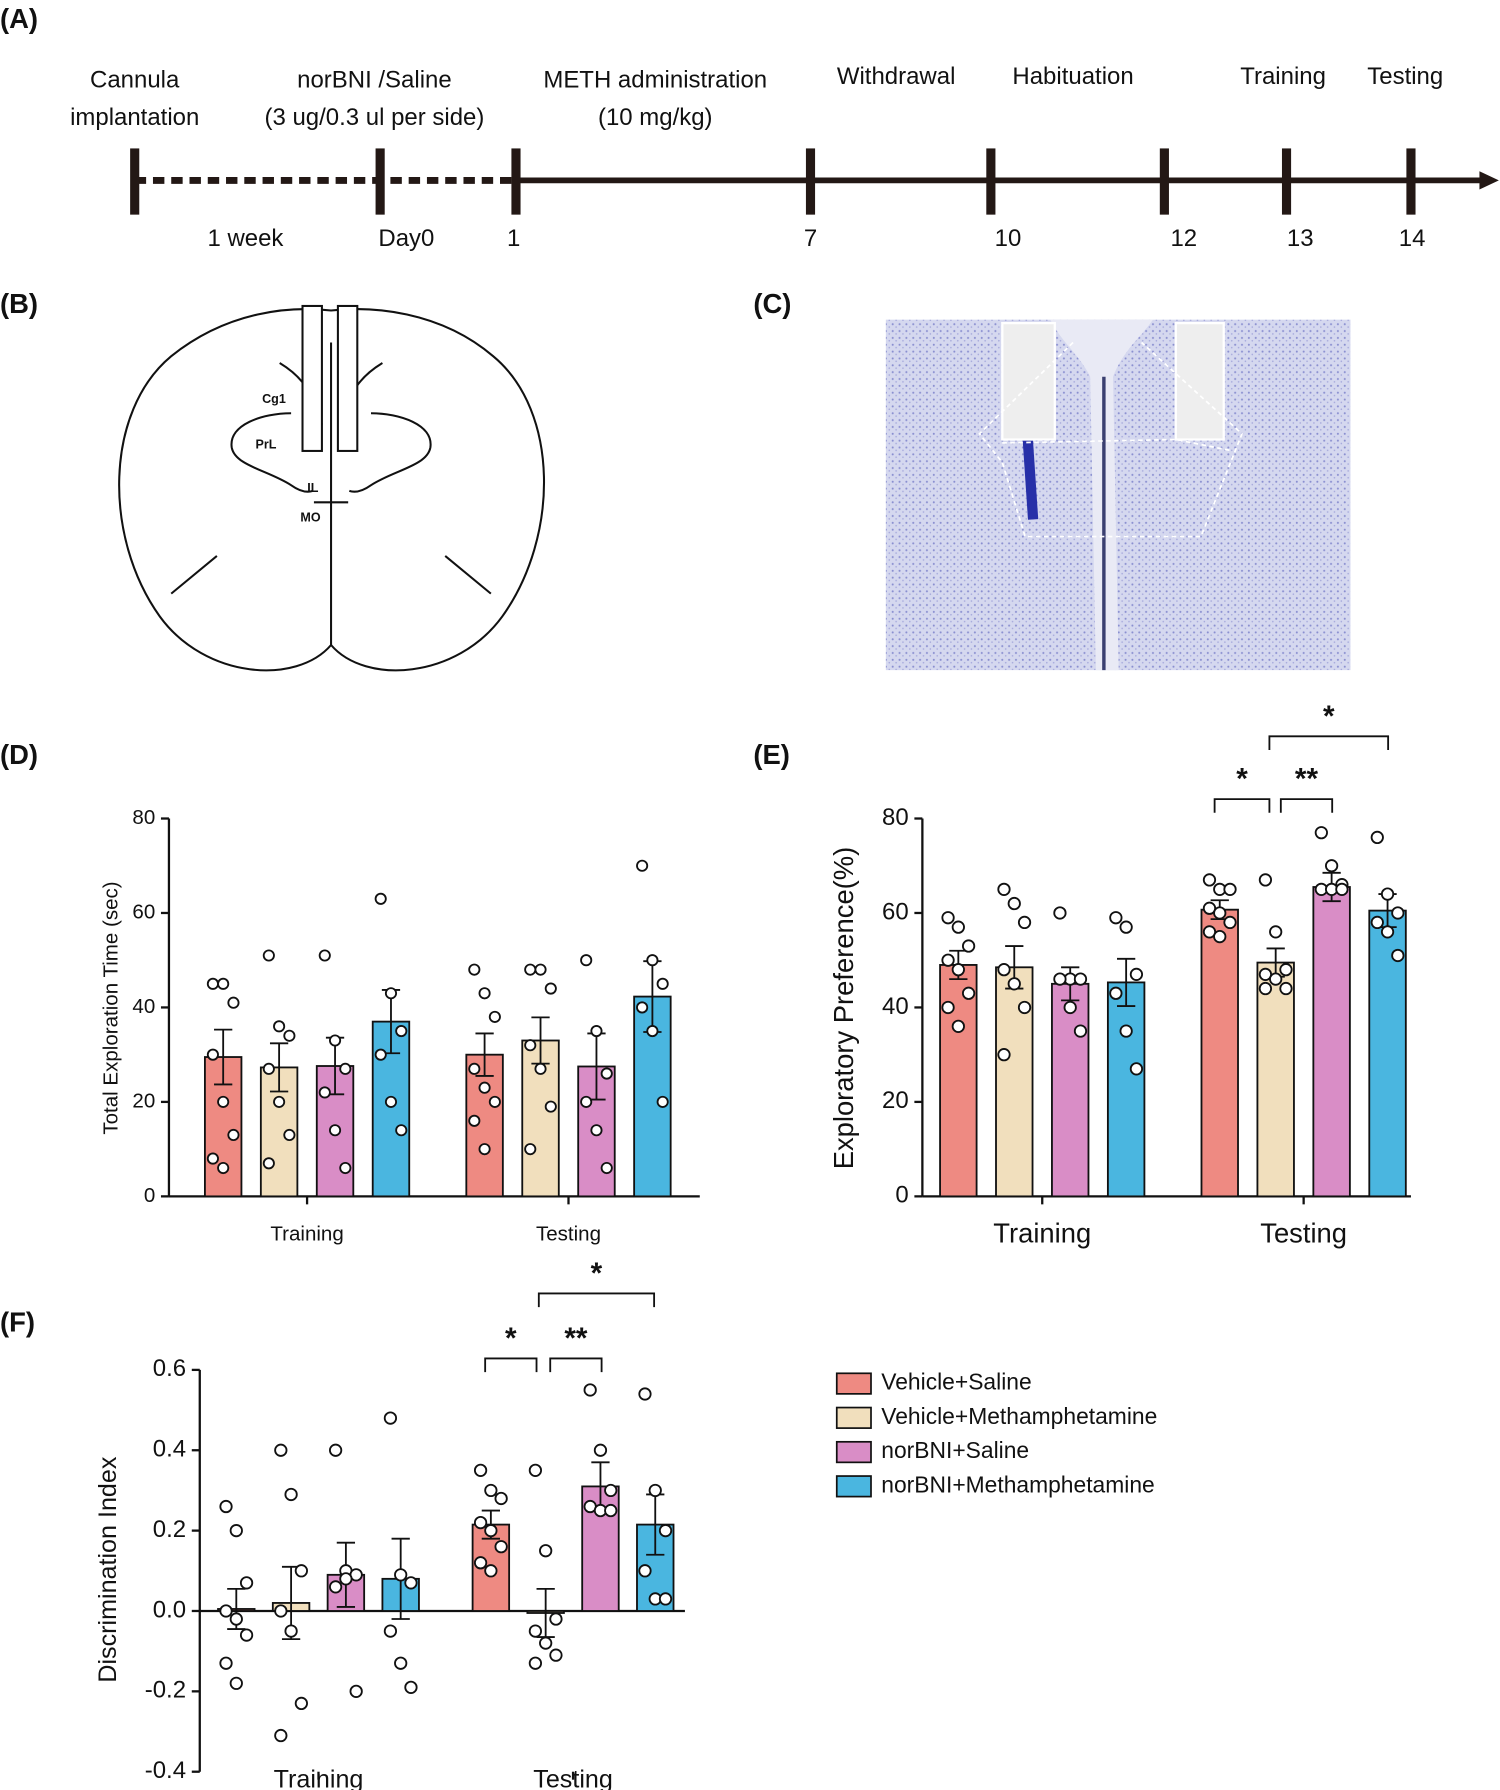 The height and width of the screenshot is (1790, 1500). Describe the element at coordinates (1019, 1416) in the screenshot. I see `legend-label: Vehicle+Methamphetamine` at that location.